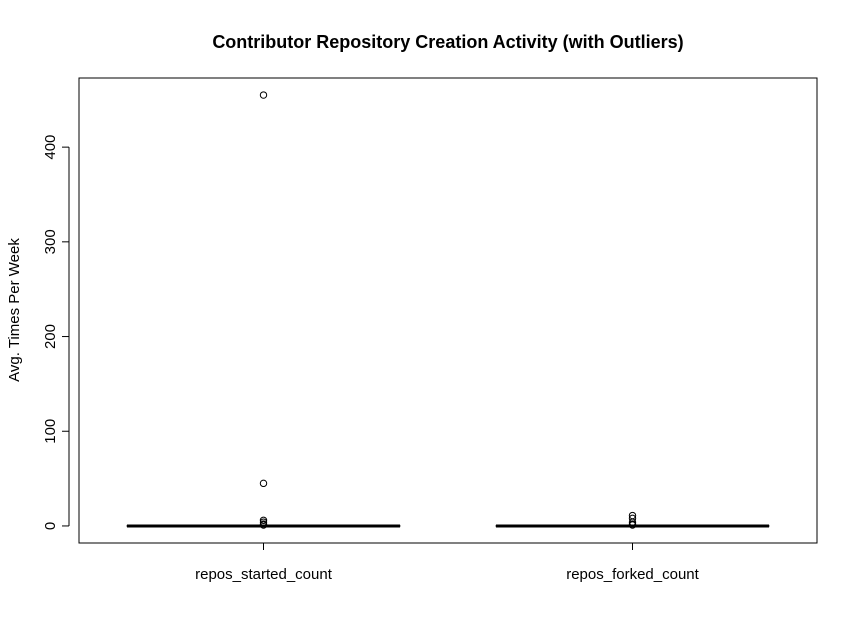 Image resolution: width=858 pixels, height=641 pixels. I want to click on y-ticks: 0 100 200 300 400, so click(55, 332).